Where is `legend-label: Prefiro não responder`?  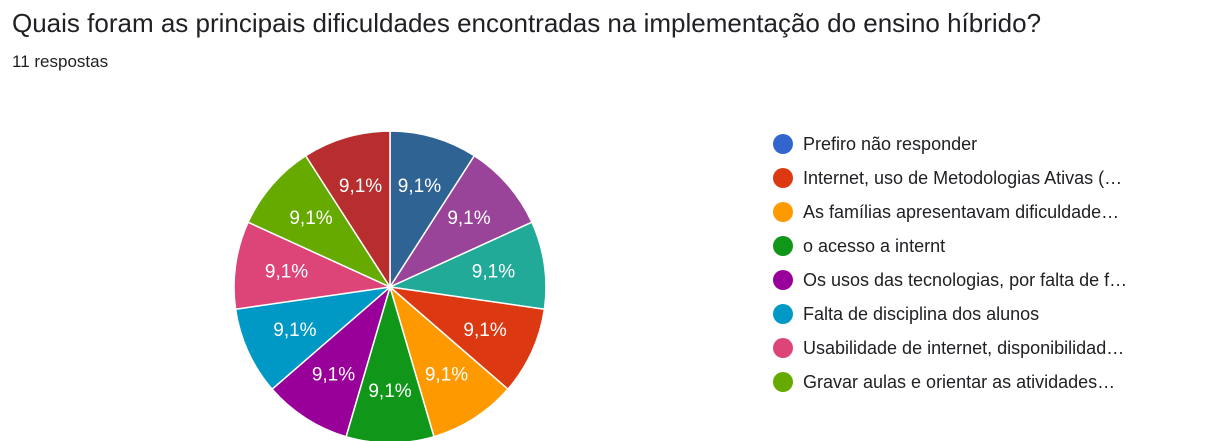
legend-label: Prefiro não responder is located at coordinates (890, 143).